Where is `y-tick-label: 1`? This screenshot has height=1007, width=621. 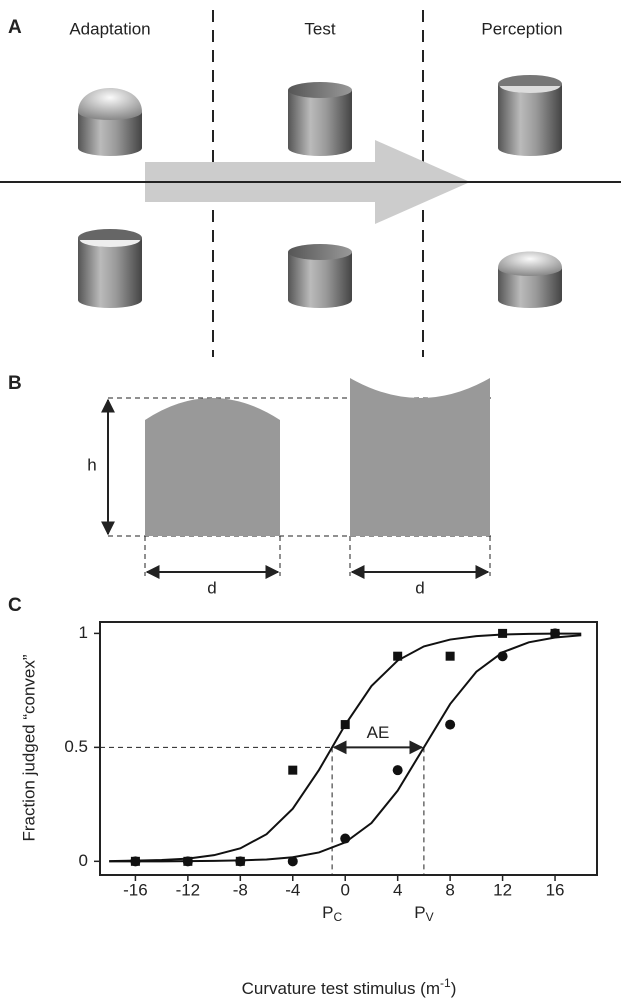 y-tick-label: 1 is located at coordinates (83, 632).